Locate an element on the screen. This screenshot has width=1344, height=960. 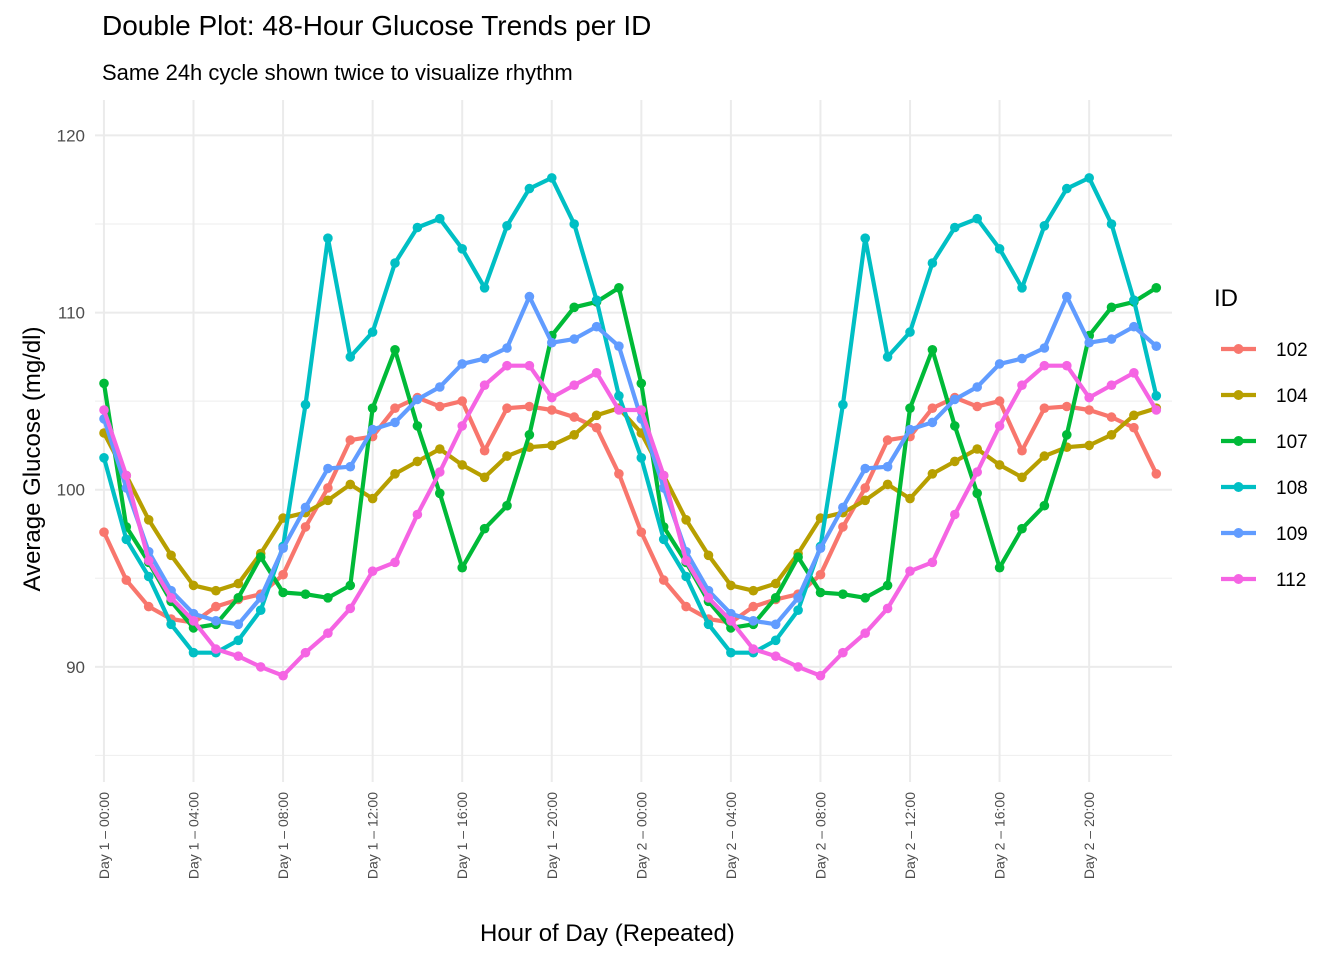
x-tick-label: Day 2 – 04:00 is located at coordinates (731, 835).